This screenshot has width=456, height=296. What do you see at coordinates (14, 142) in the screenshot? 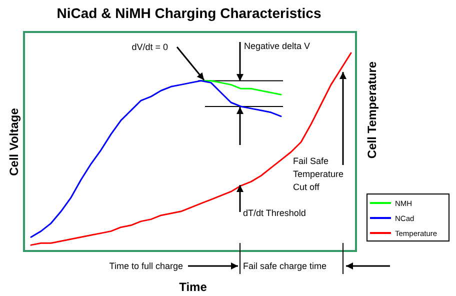
I see `y-axis-title: Cell Voltage` at bounding box center [14, 142].